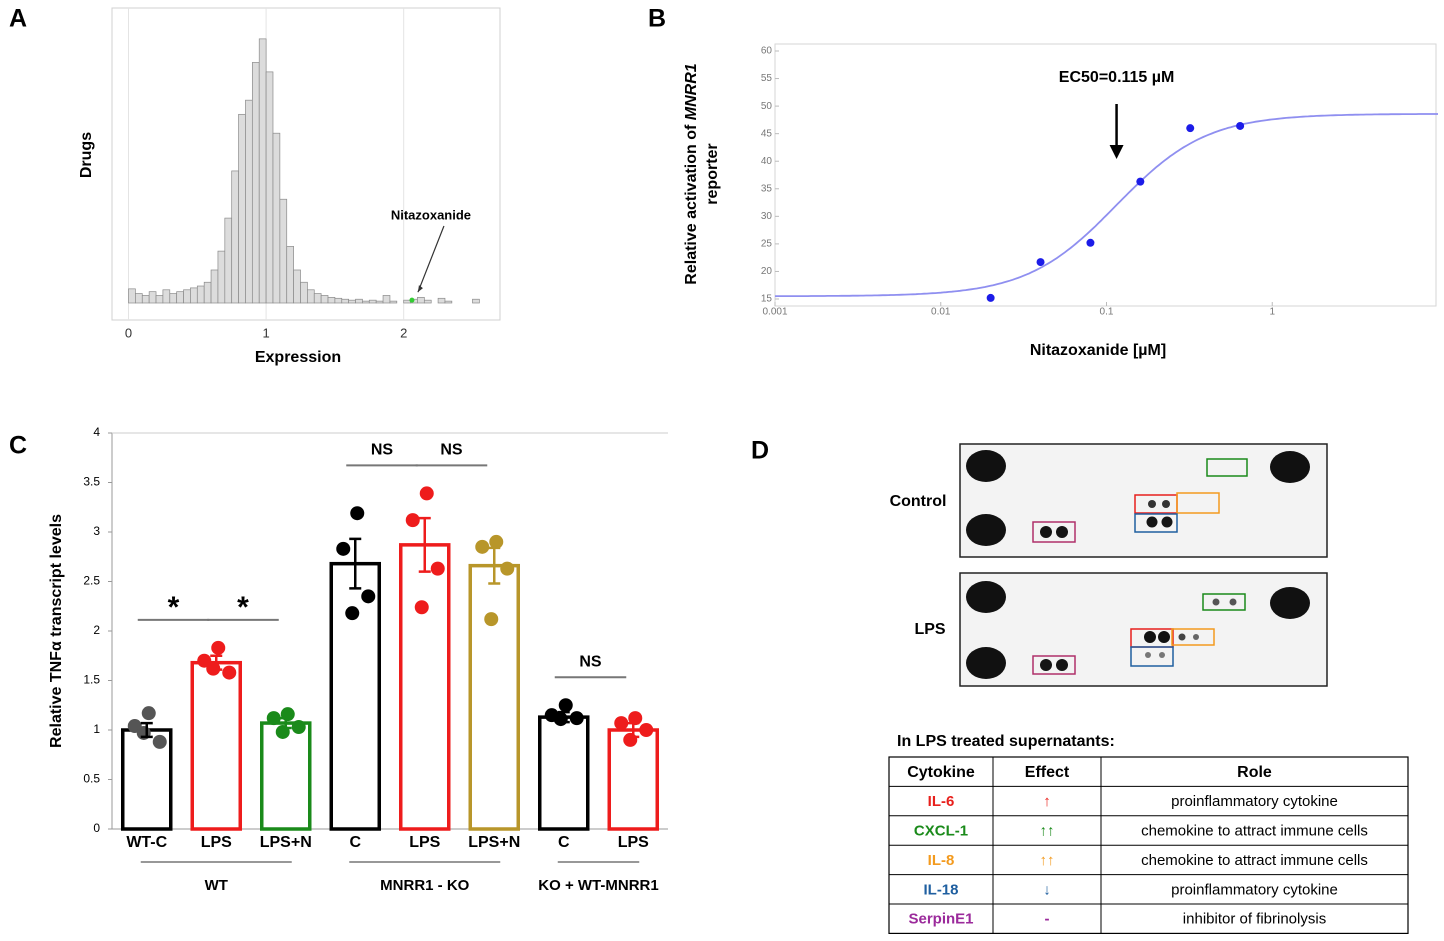 This screenshot has height=941, width=1444. I want to click on blot-membrane, so click(1143, 500).